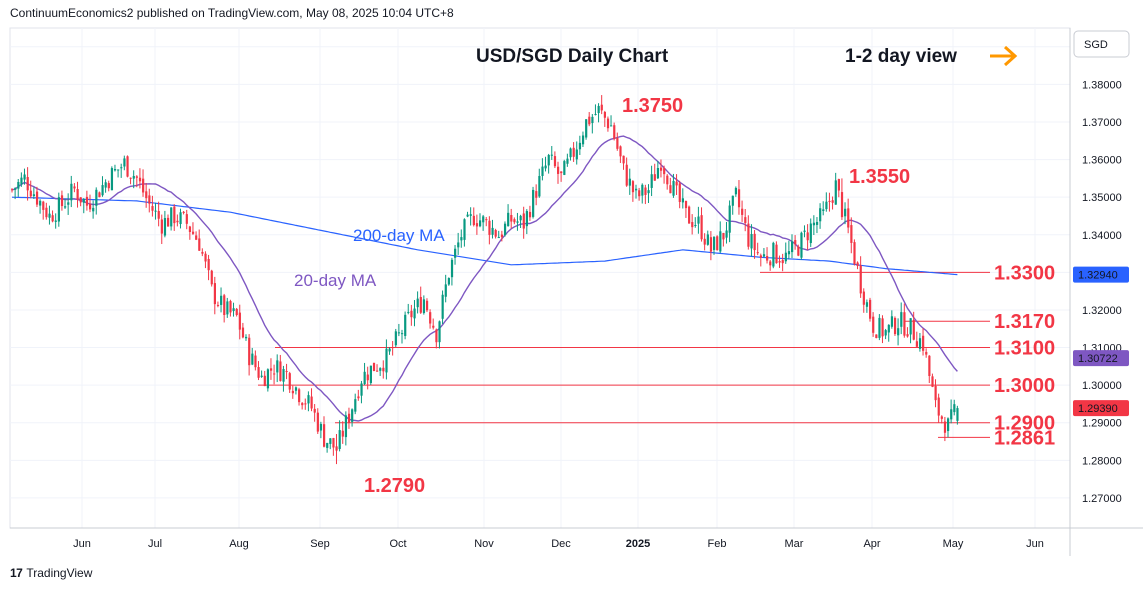 Image resolution: width=1143 pixels, height=592 pixels. What do you see at coordinates (1101, 408) in the screenshot?
I see `price-badge` at bounding box center [1101, 408].